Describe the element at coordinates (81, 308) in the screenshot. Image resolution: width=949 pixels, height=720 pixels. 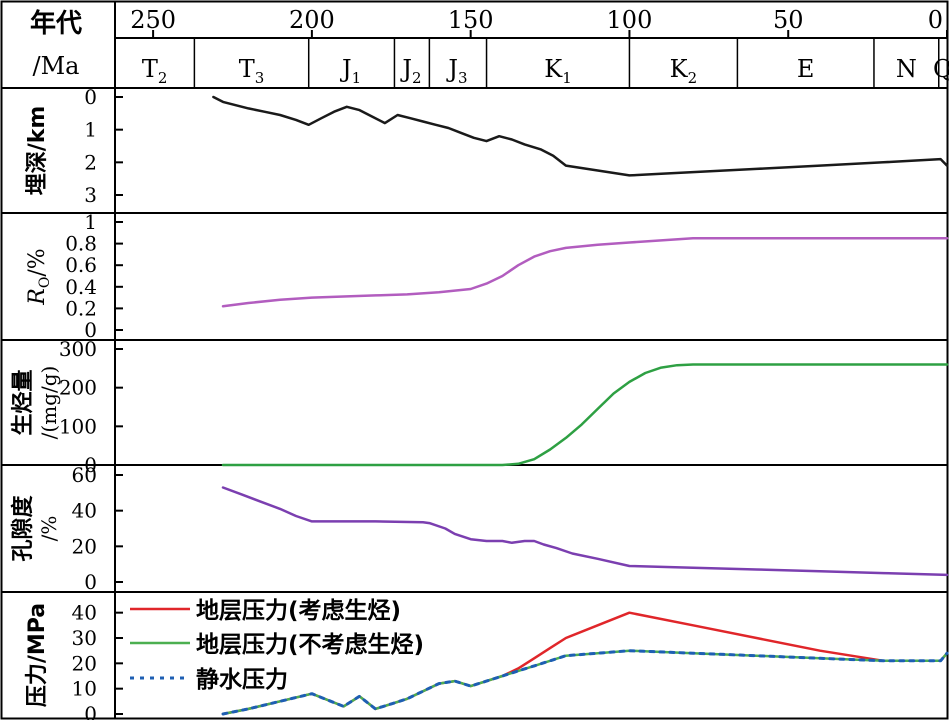
I see `y-tick-label: 0.2` at that location.